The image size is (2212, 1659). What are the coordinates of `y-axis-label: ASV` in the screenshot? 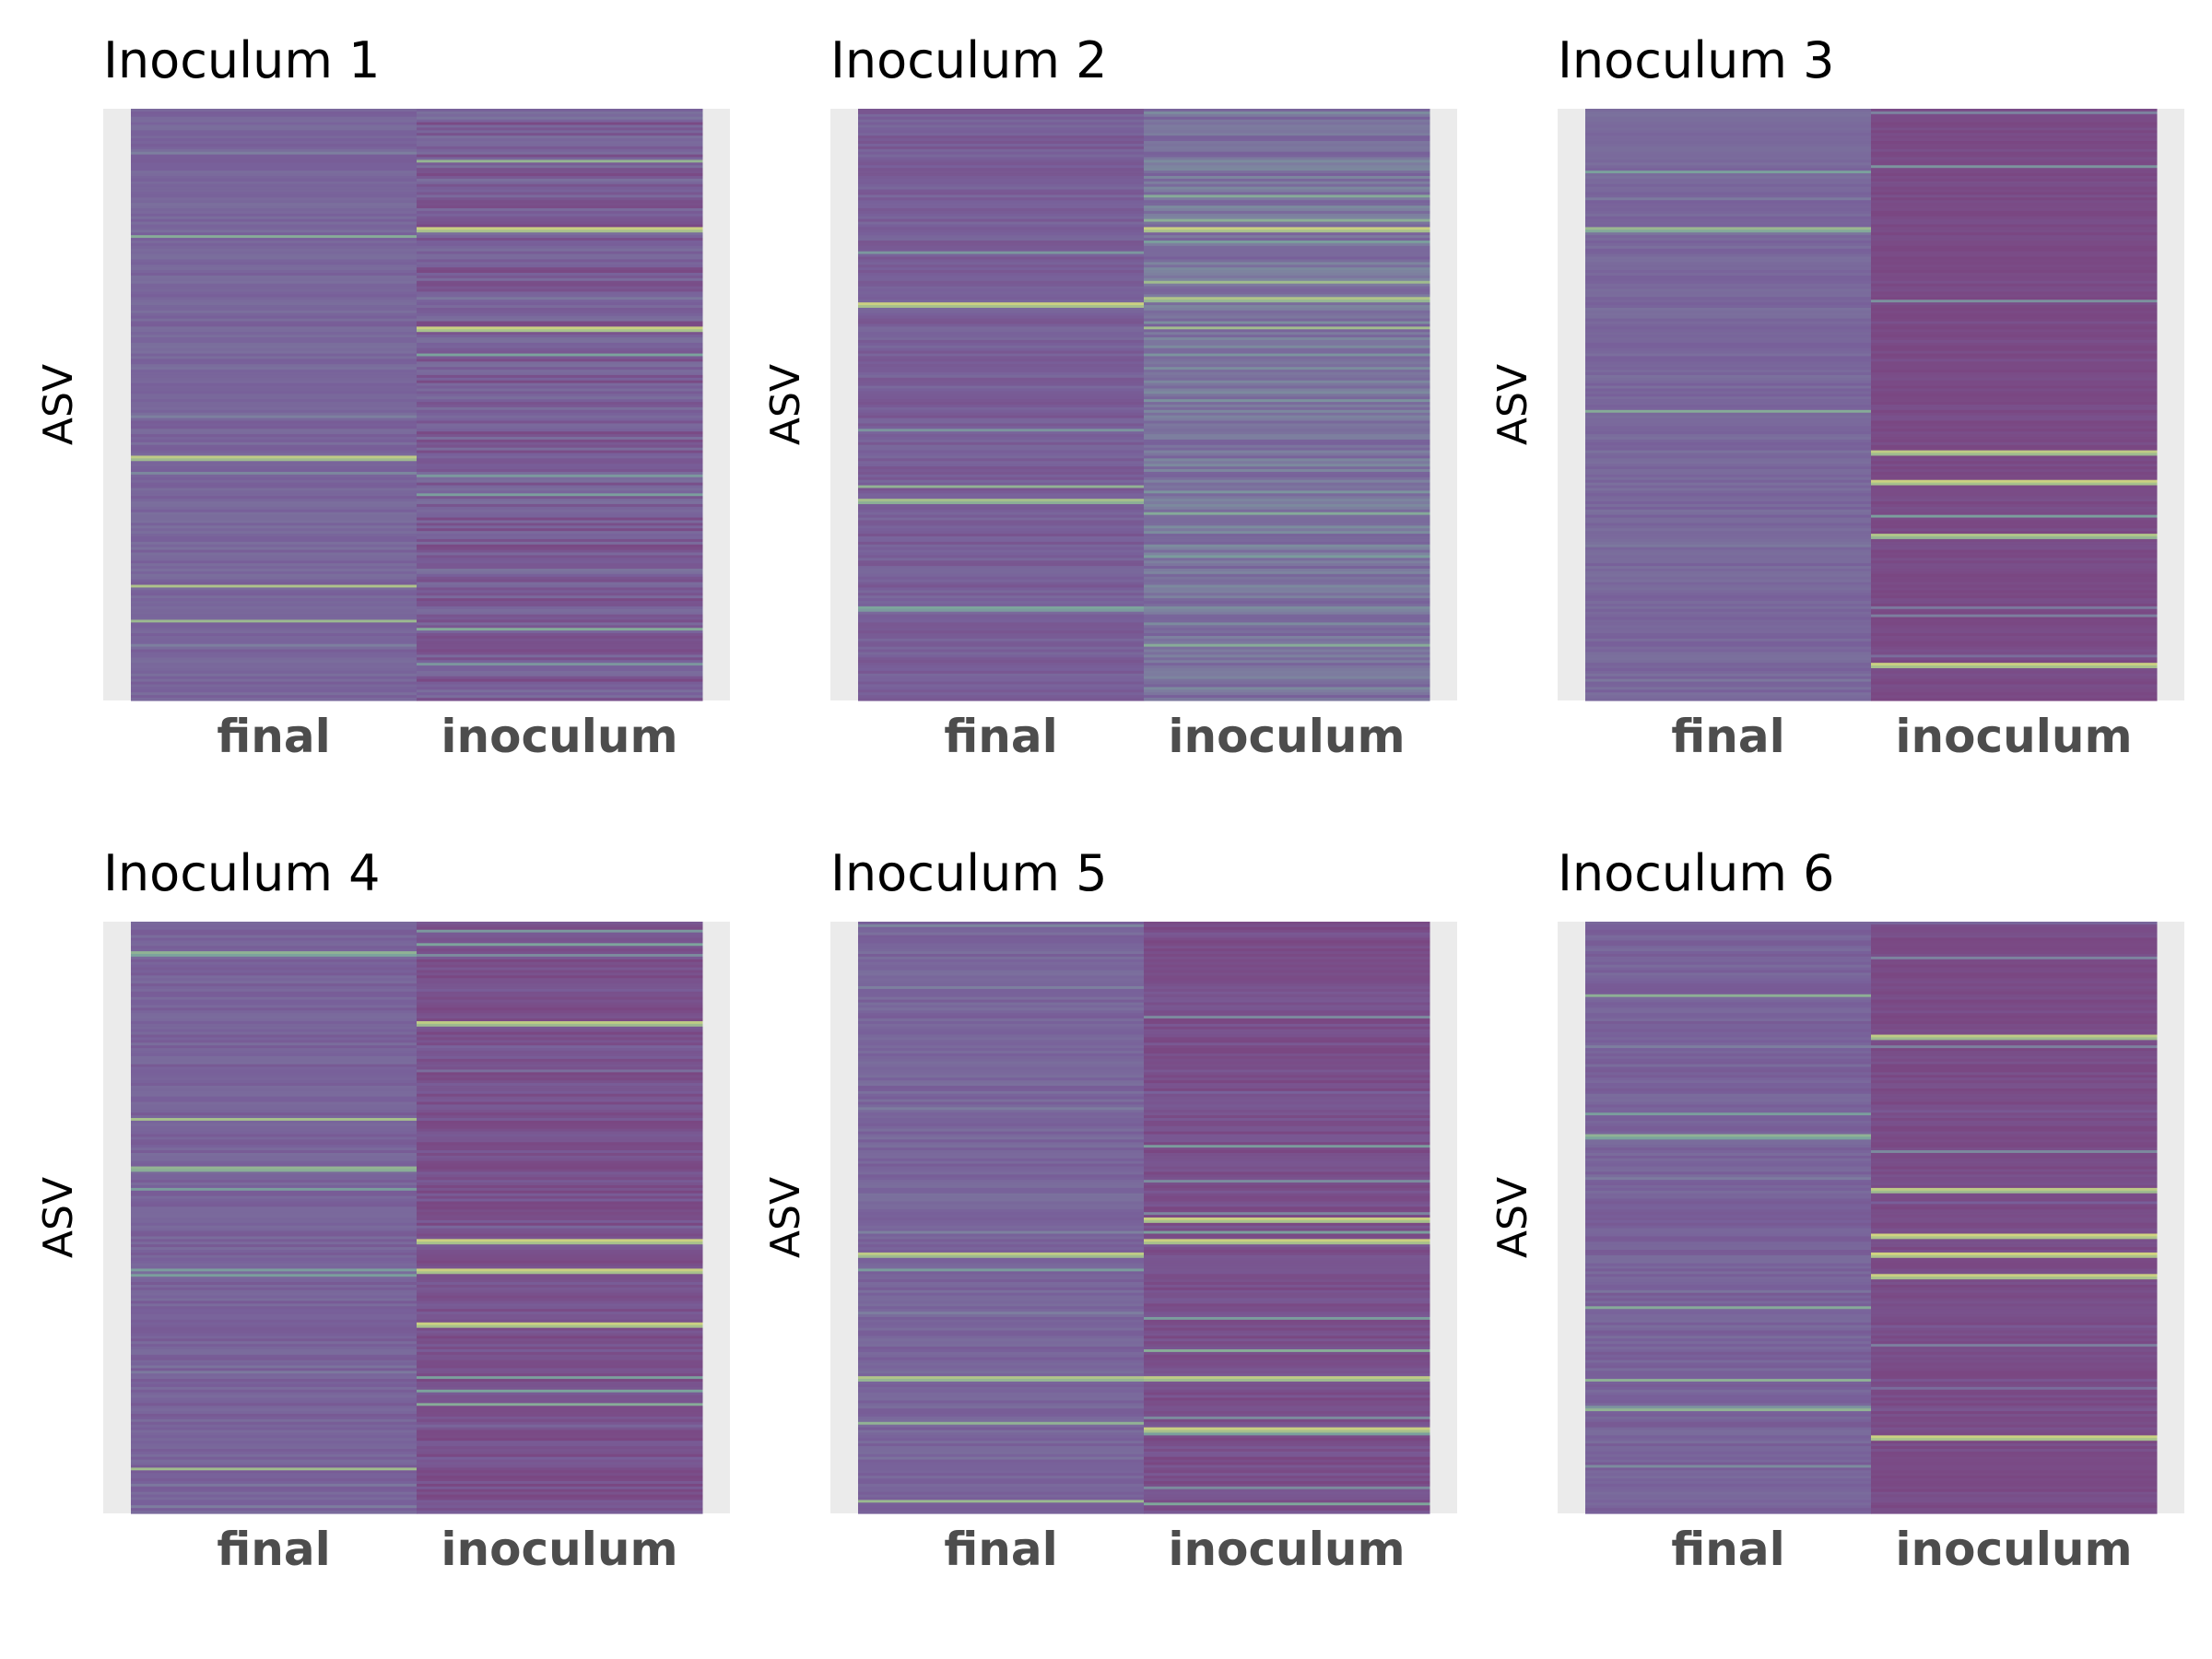 It's located at (1512, 1217).